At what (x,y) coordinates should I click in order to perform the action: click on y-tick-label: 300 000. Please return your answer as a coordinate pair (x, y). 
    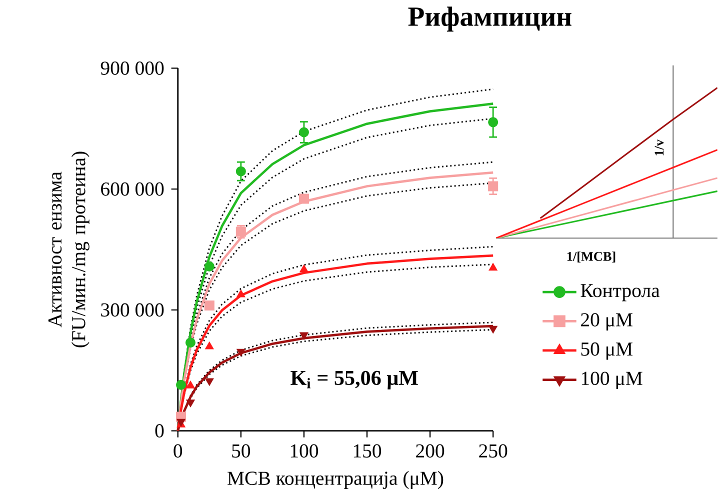
    Looking at the image, I should click on (132, 310).